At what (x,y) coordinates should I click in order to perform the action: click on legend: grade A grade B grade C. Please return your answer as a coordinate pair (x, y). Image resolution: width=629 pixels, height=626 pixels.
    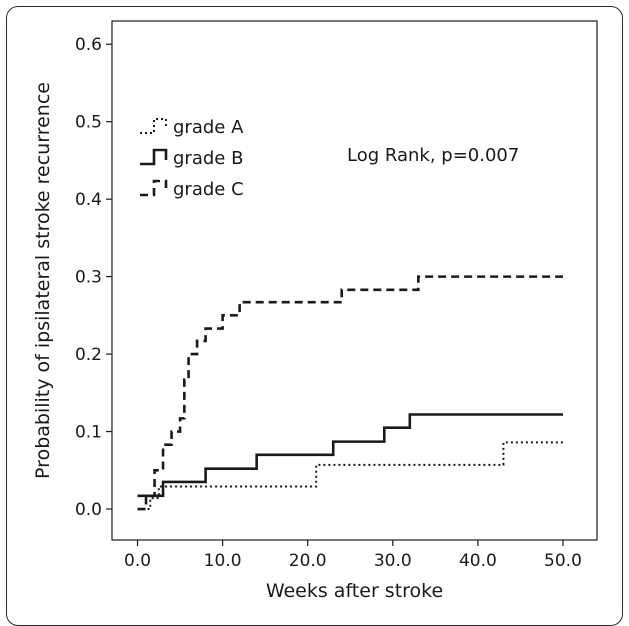
    Looking at the image, I should click on (192, 158).